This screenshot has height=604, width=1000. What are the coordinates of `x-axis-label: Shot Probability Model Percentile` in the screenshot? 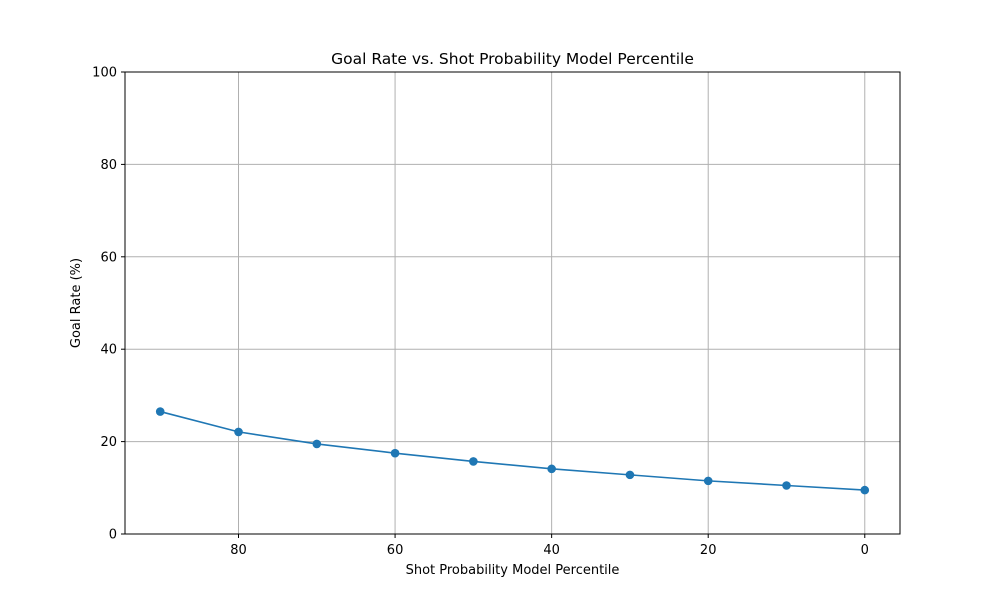 It's located at (513, 570).